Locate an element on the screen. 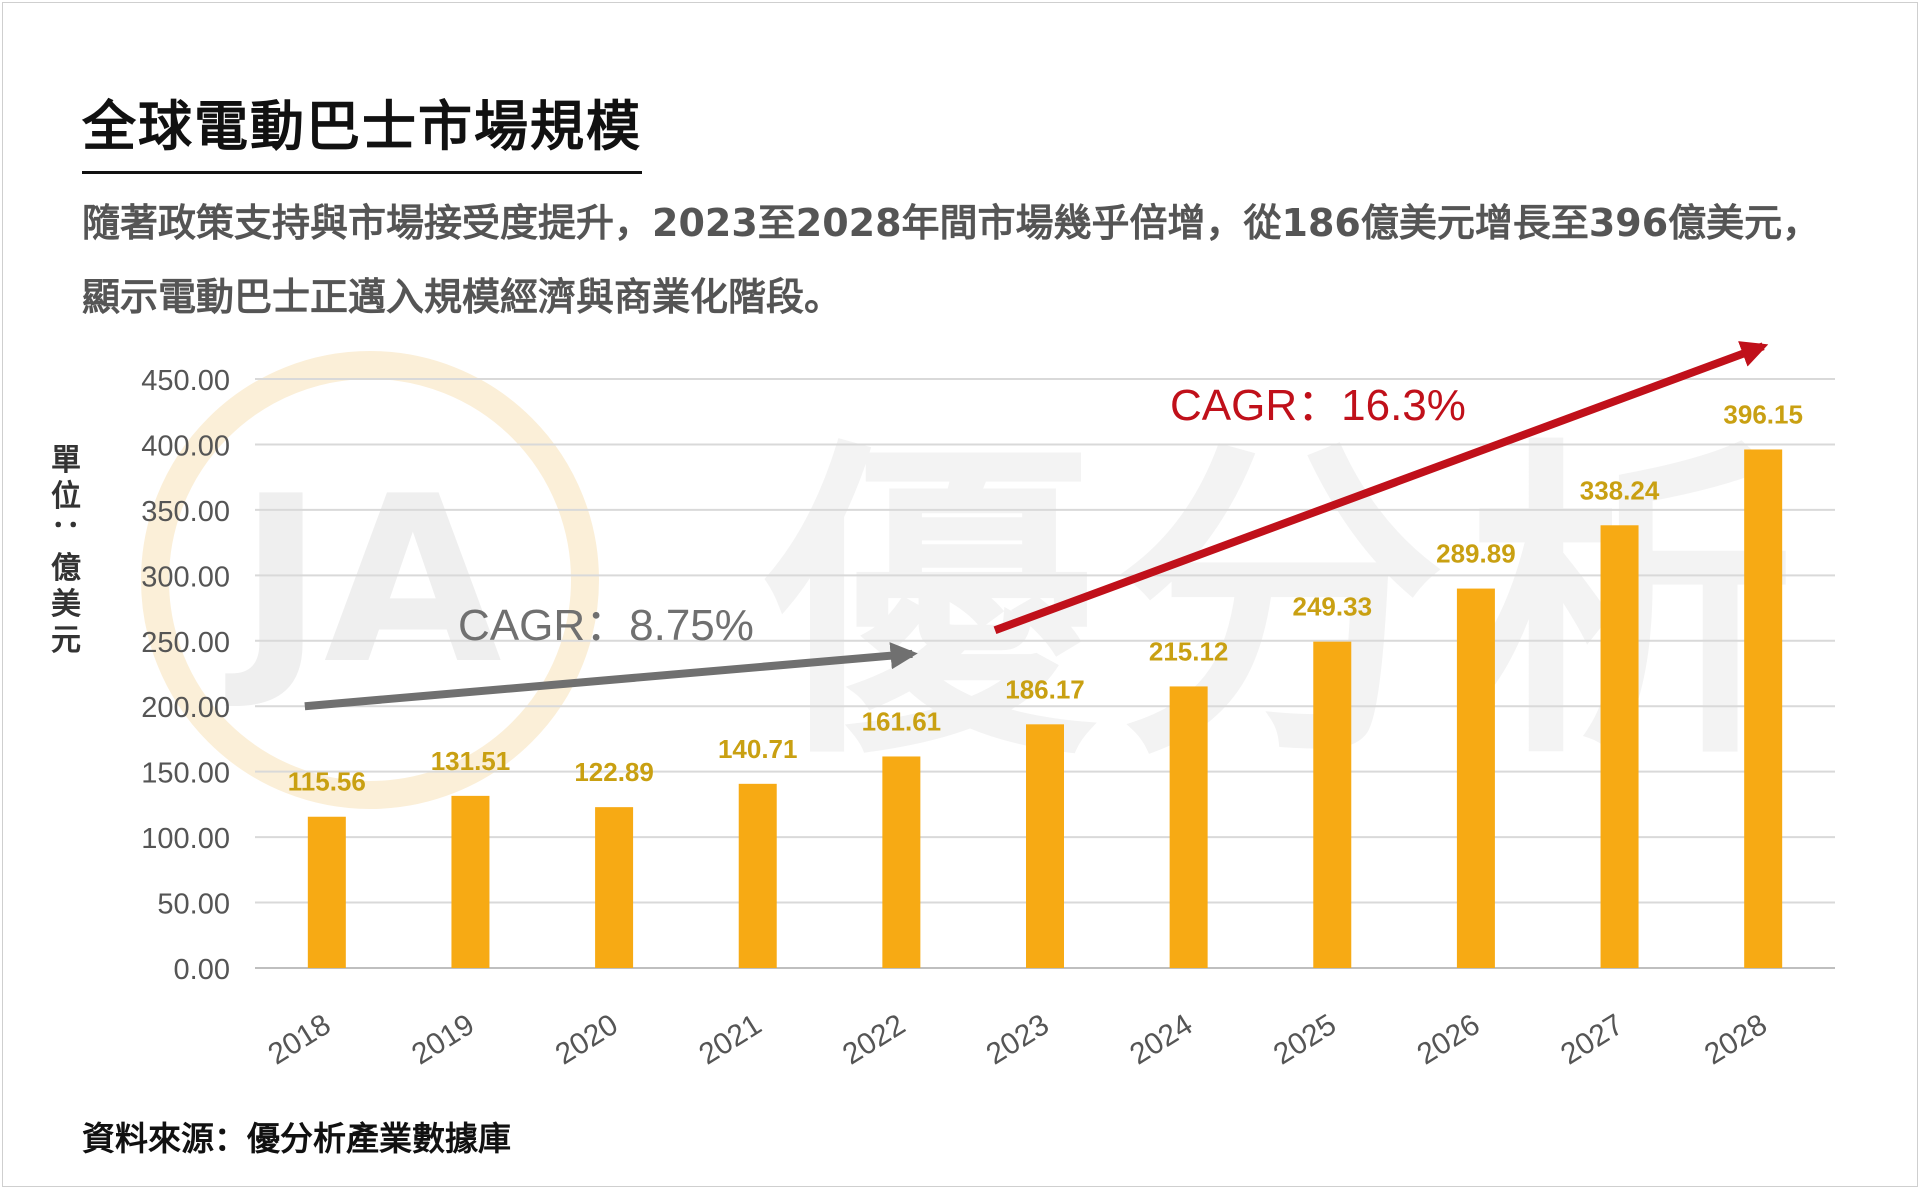  data-label: 289.89 is located at coordinates (1476, 554).